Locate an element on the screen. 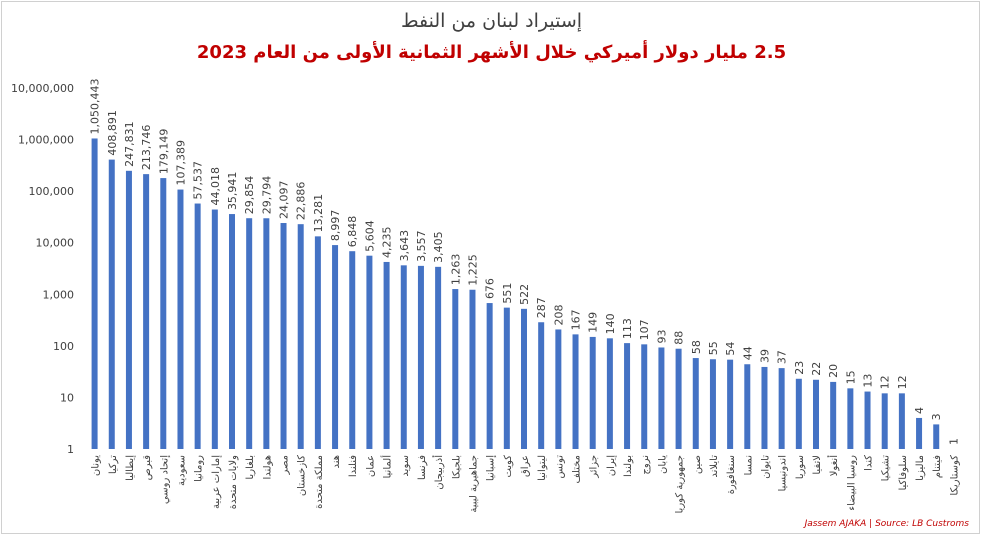  y-tick-label: 10,000 is located at coordinates (55, 243).